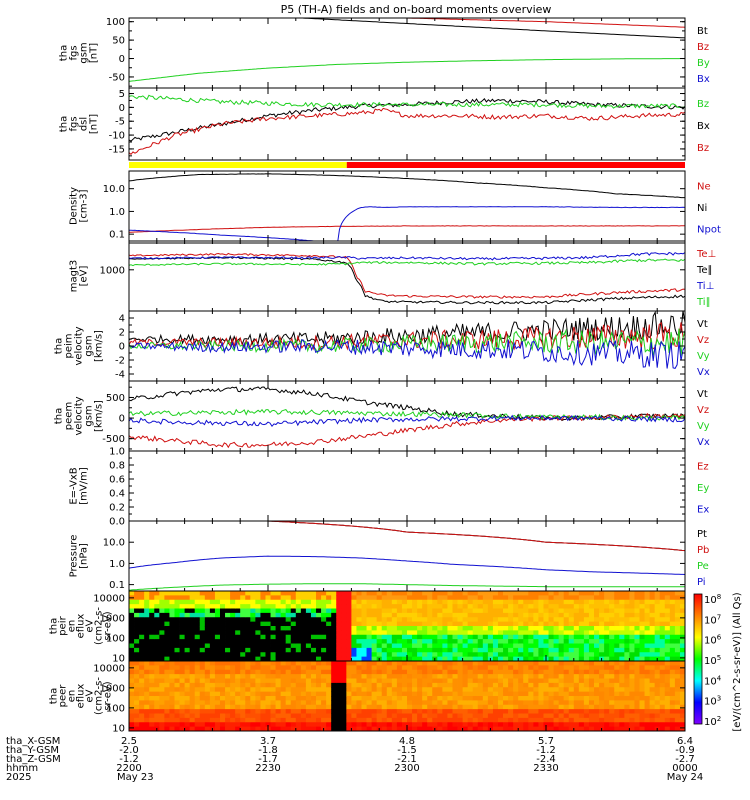 The width and height of the screenshot is (750, 800). What do you see at coordinates (117, 452) in the screenshot?
I see `y-tick-label: 1.0` at bounding box center [117, 452].